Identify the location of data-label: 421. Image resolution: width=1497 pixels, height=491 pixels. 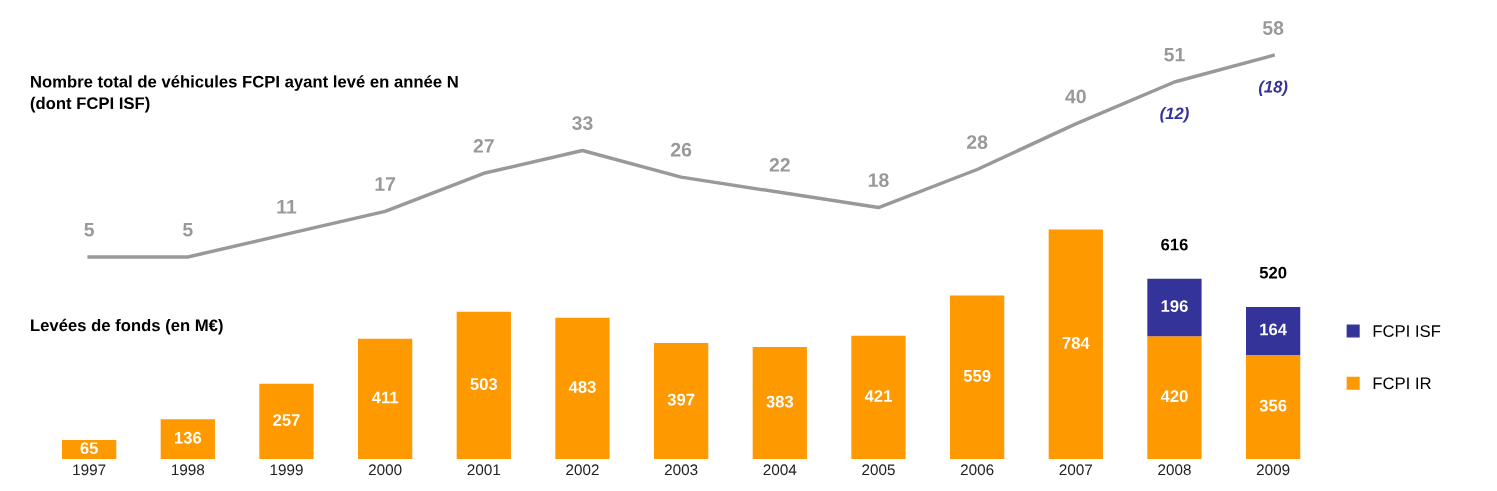
(878, 396).